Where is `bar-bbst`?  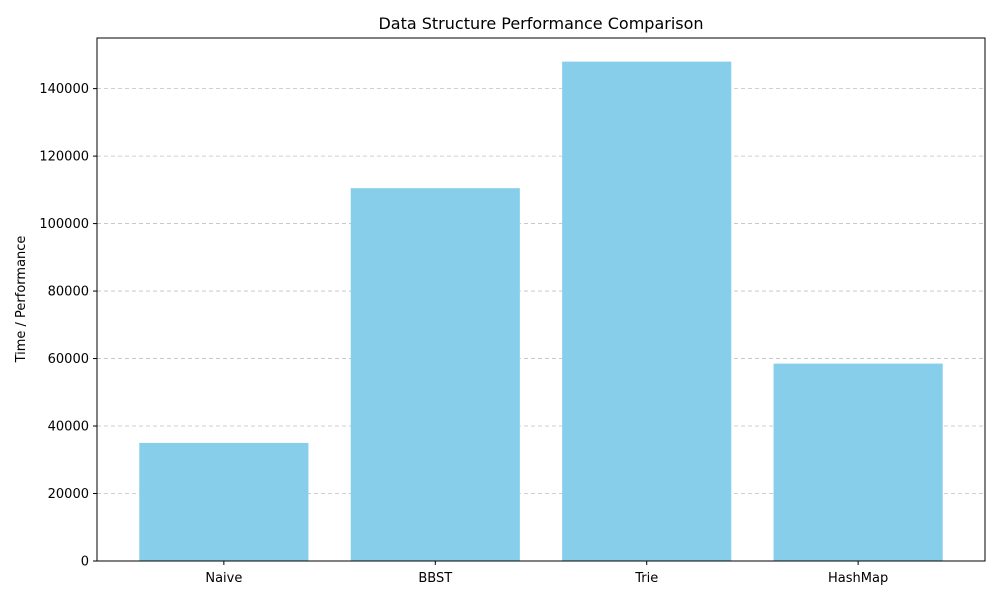
bar-bbst is located at coordinates (435, 374).